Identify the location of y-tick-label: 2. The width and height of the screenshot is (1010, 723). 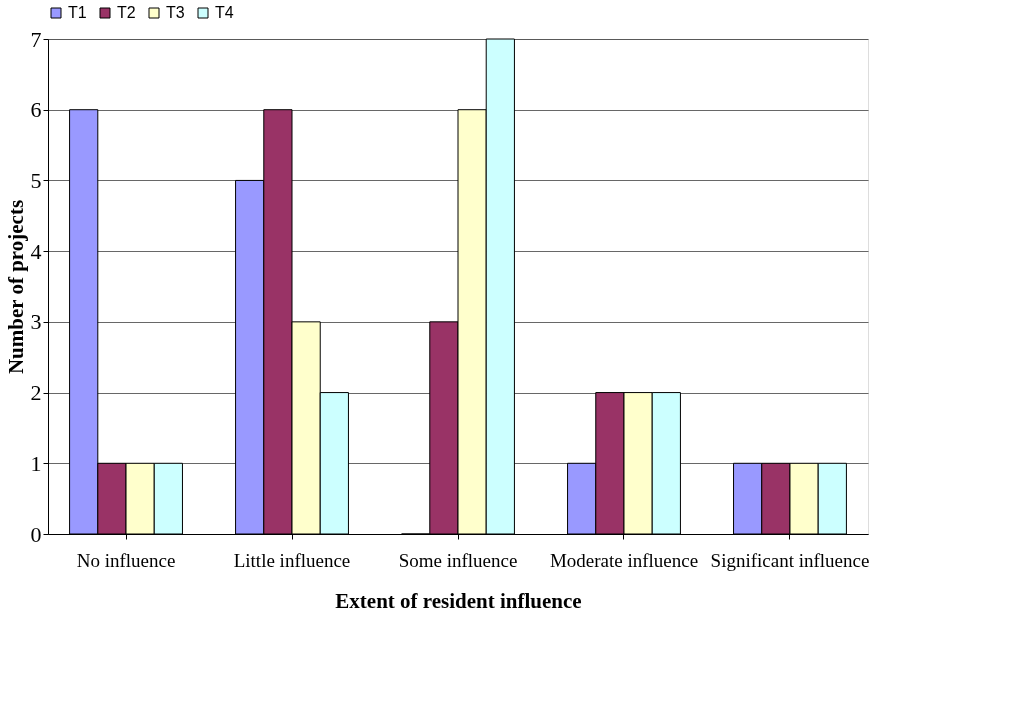
(36, 393).